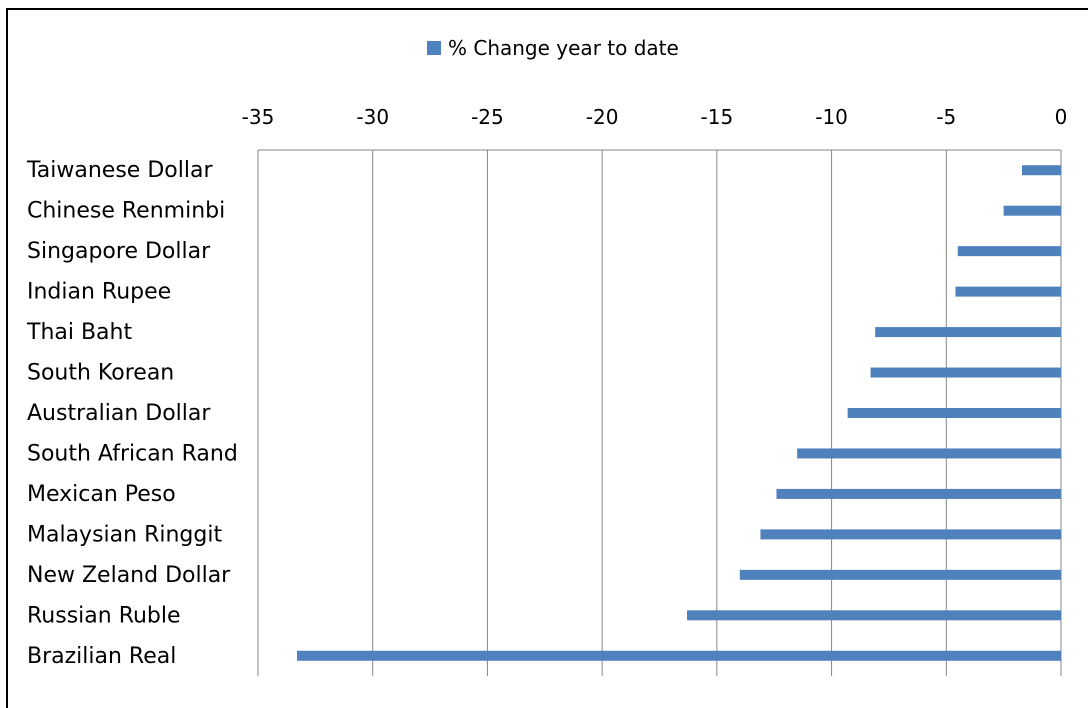 This screenshot has width=1091, height=708. I want to click on category-label: Australian Dollar, so click(119, 413).